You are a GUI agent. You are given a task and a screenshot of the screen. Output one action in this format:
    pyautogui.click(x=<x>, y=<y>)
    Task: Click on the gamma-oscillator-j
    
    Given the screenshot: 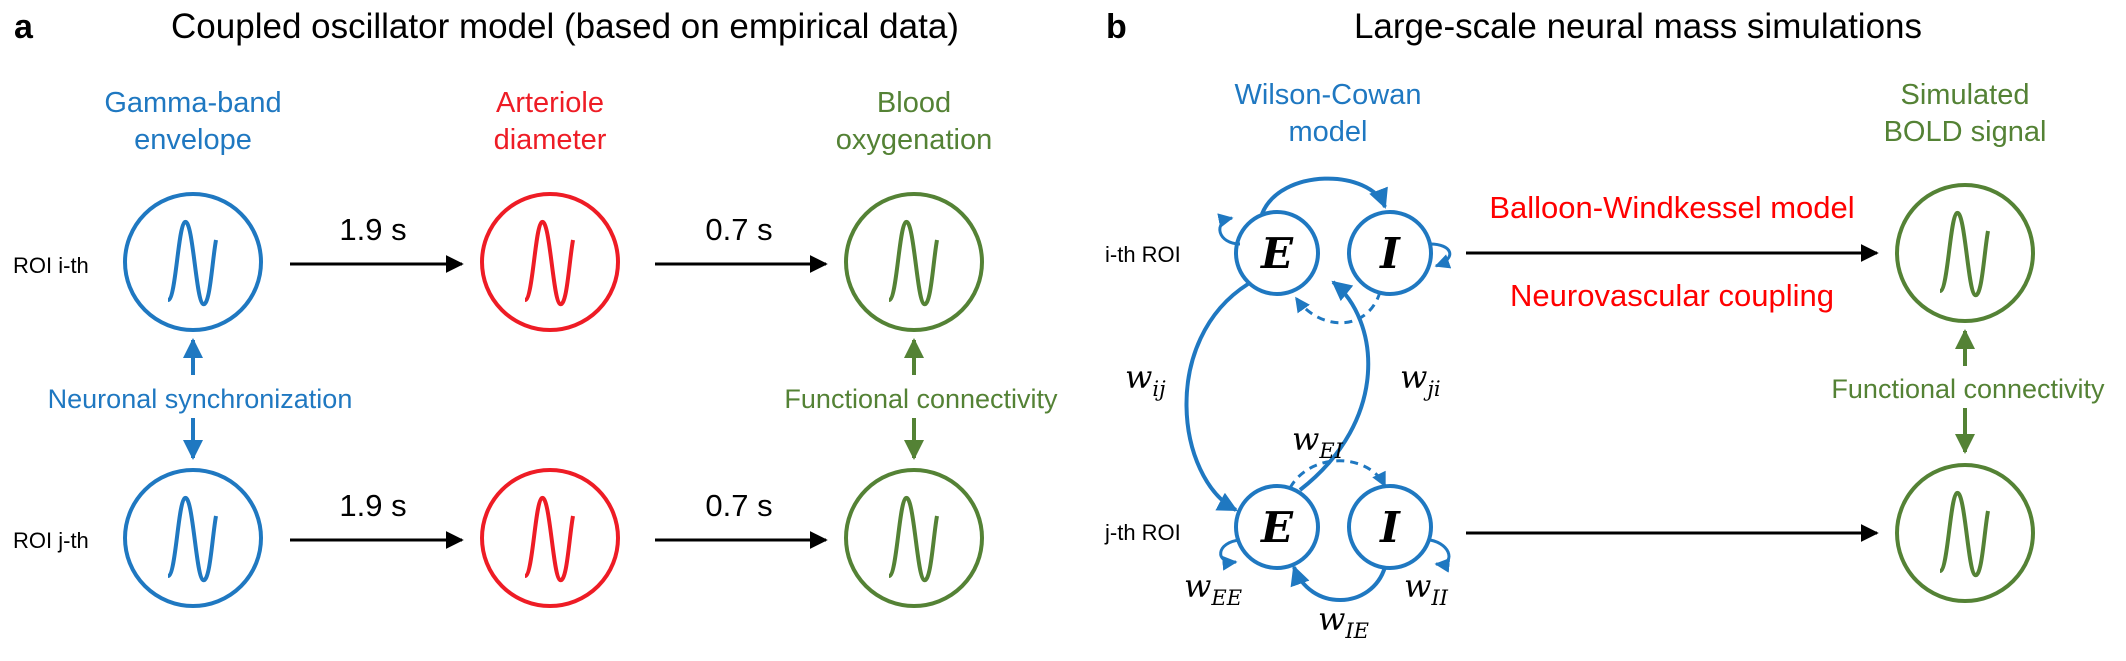 What is the action you would take?
    pyautogui.click(x=193, y=538)
    